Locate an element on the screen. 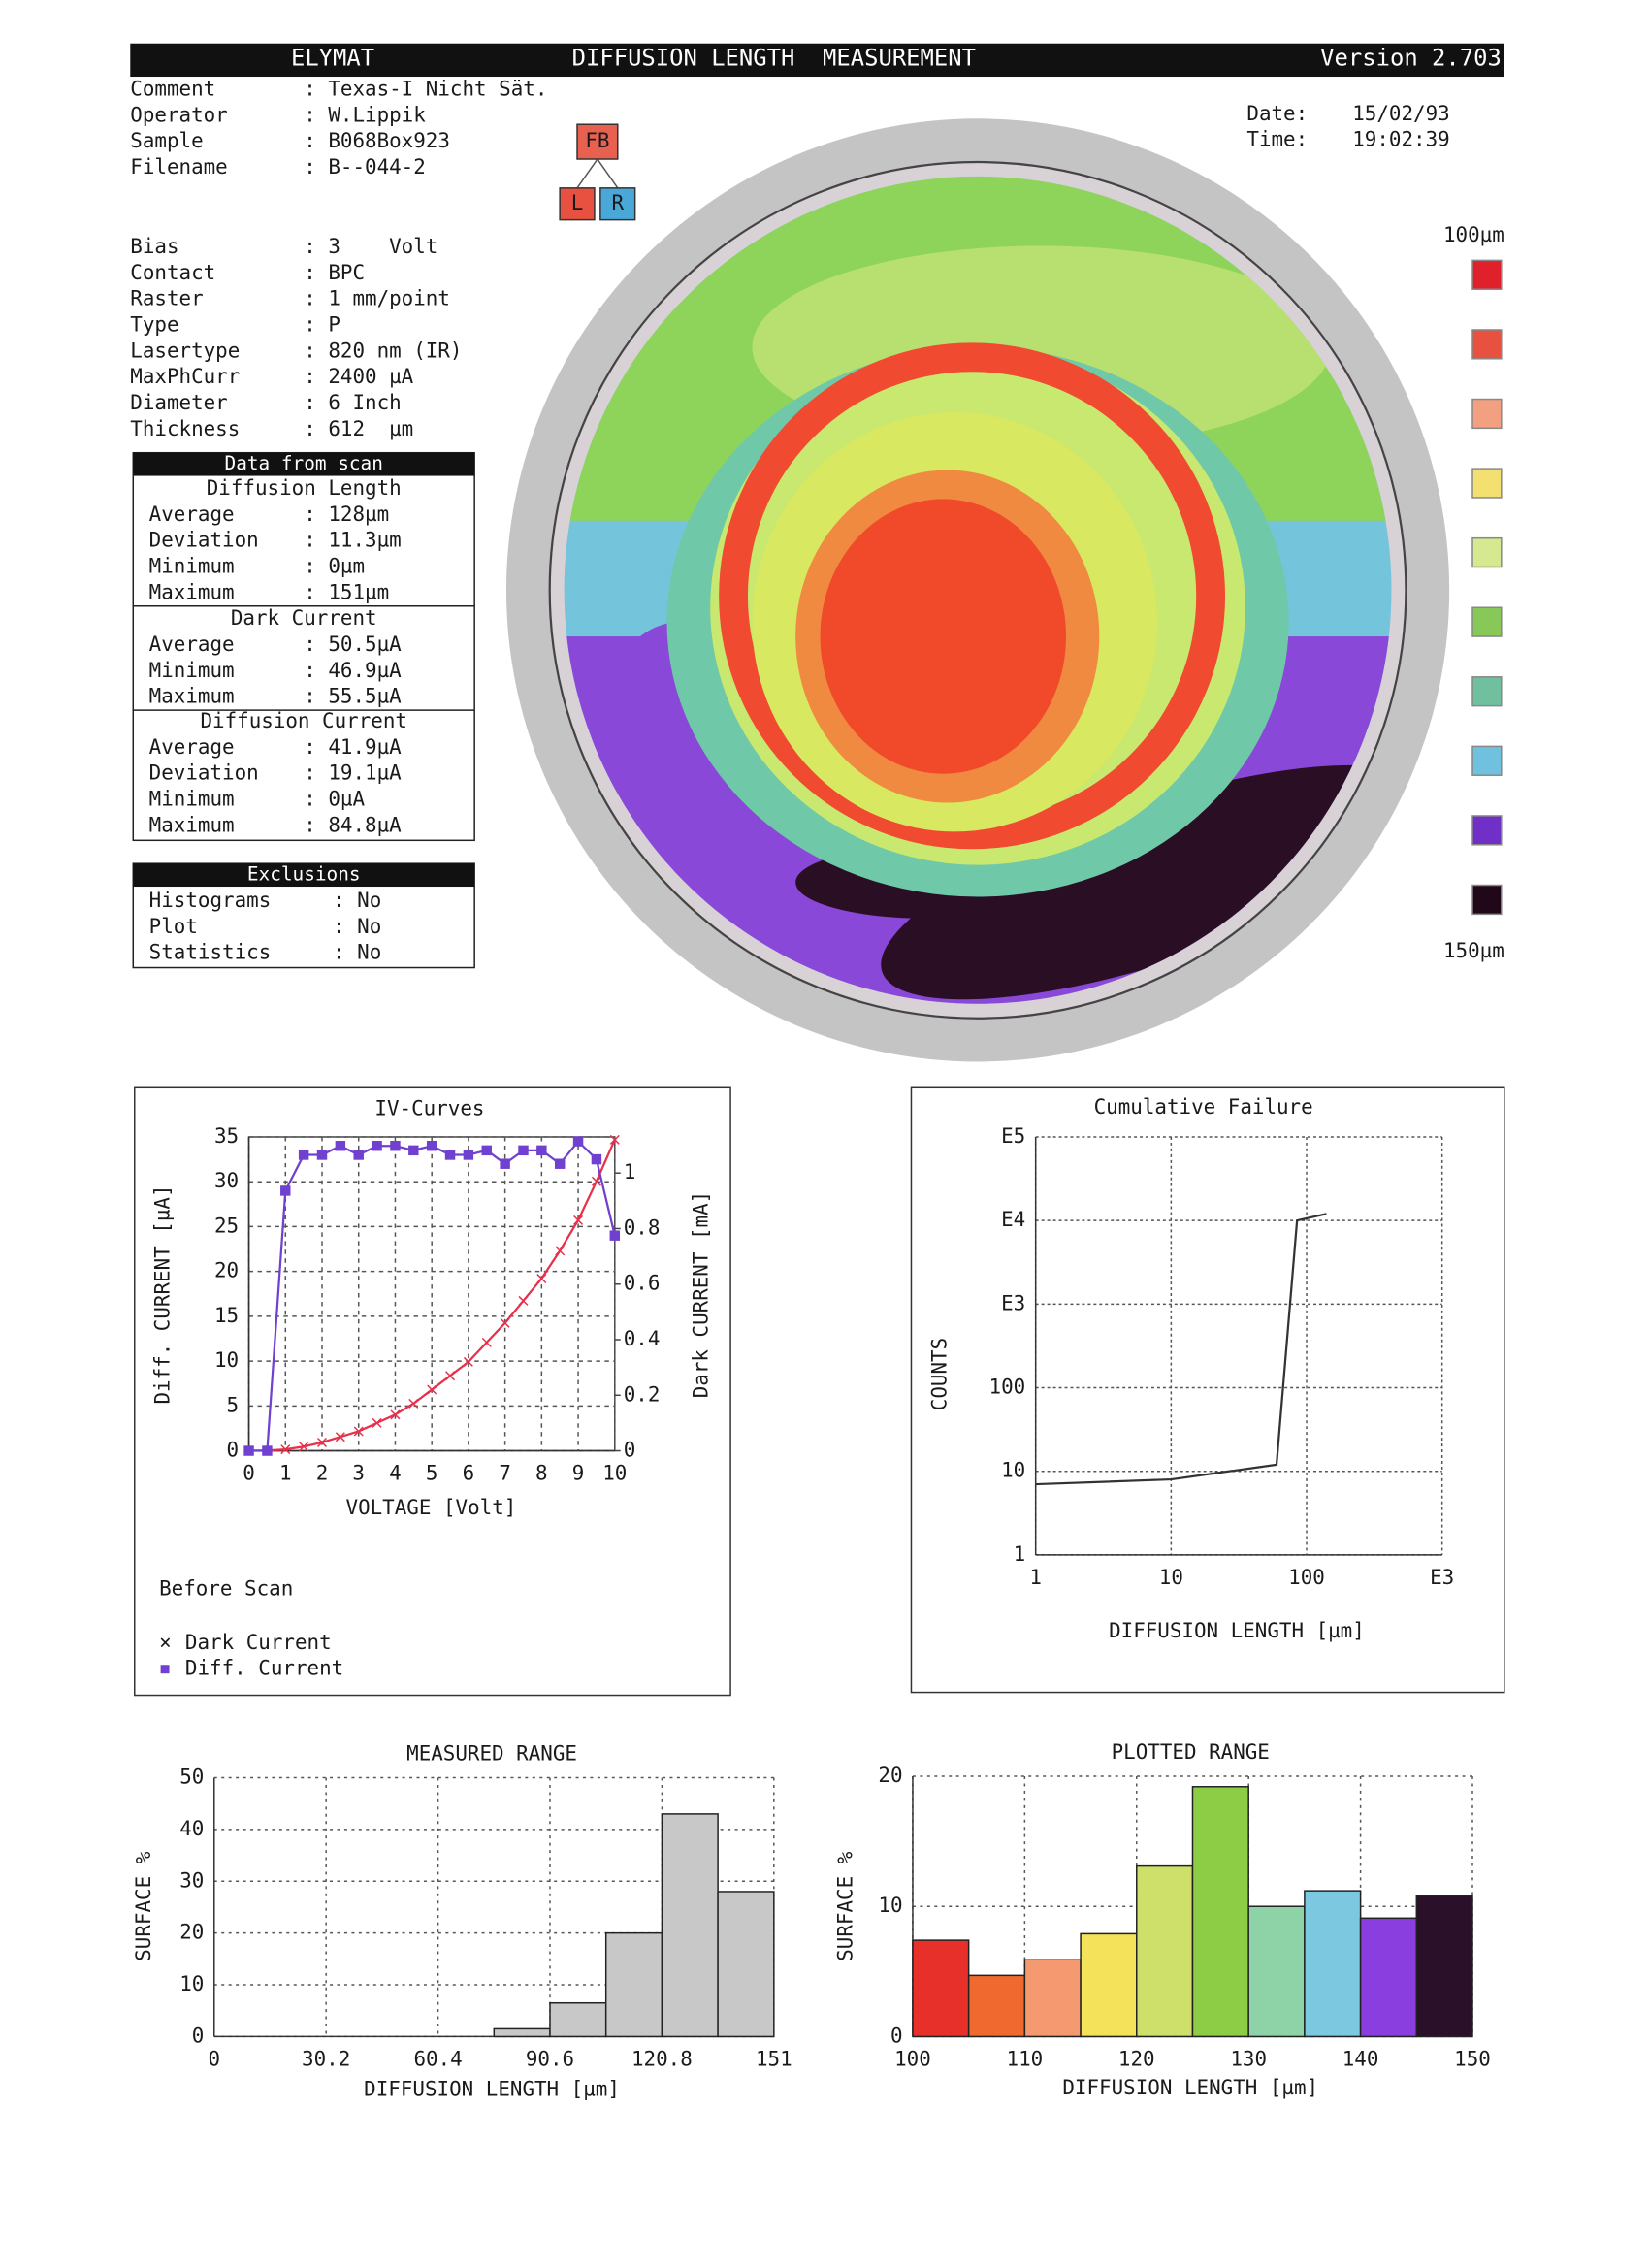 Image resolution: width=1649 pixels, height=2268 pixels. y-tick-label: 1 is located at coordinates (1020, 1554).